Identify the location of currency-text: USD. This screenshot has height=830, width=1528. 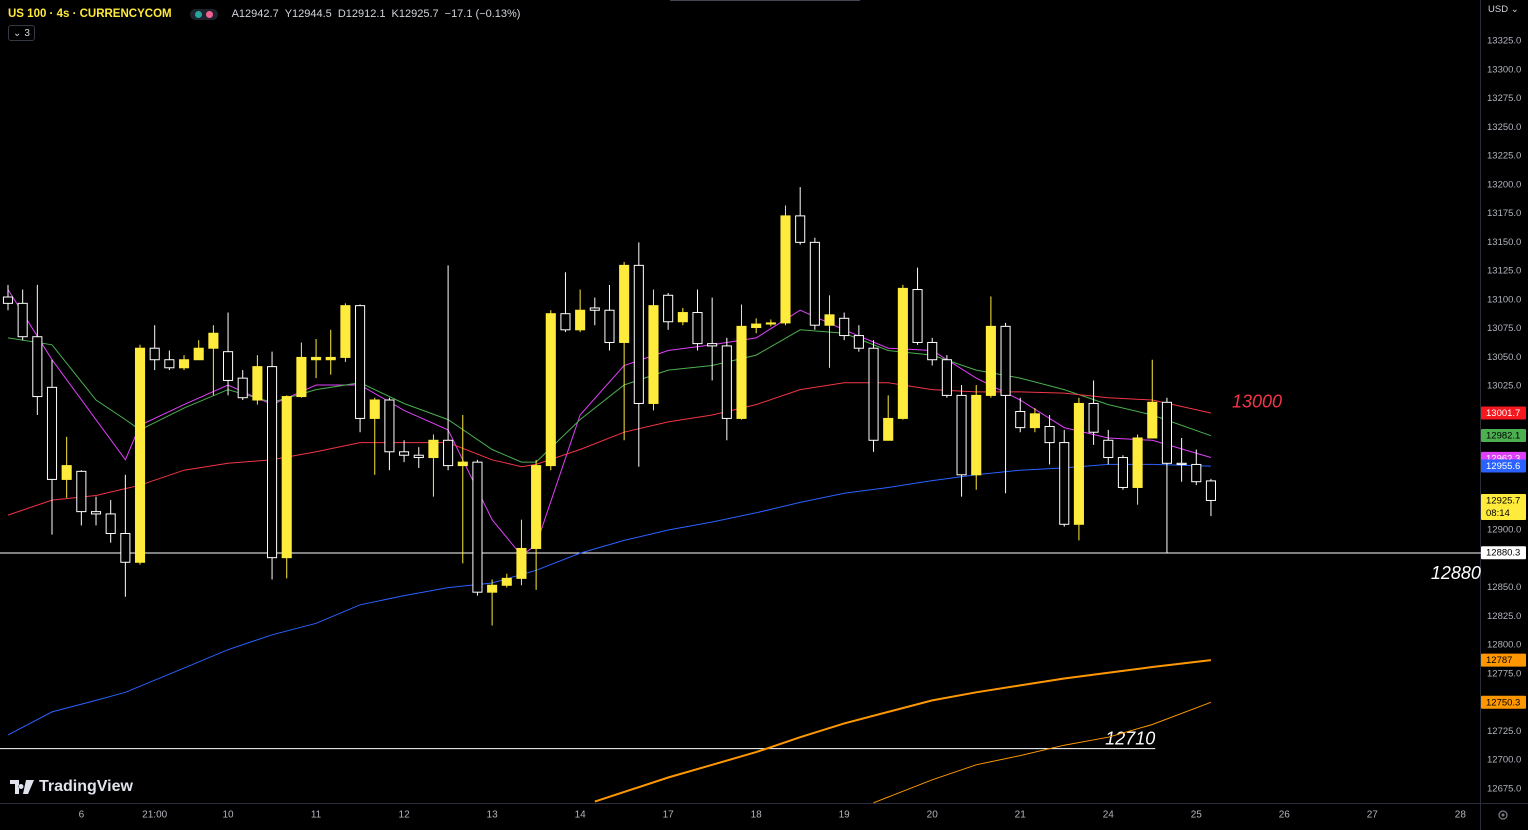
(1498, 9).